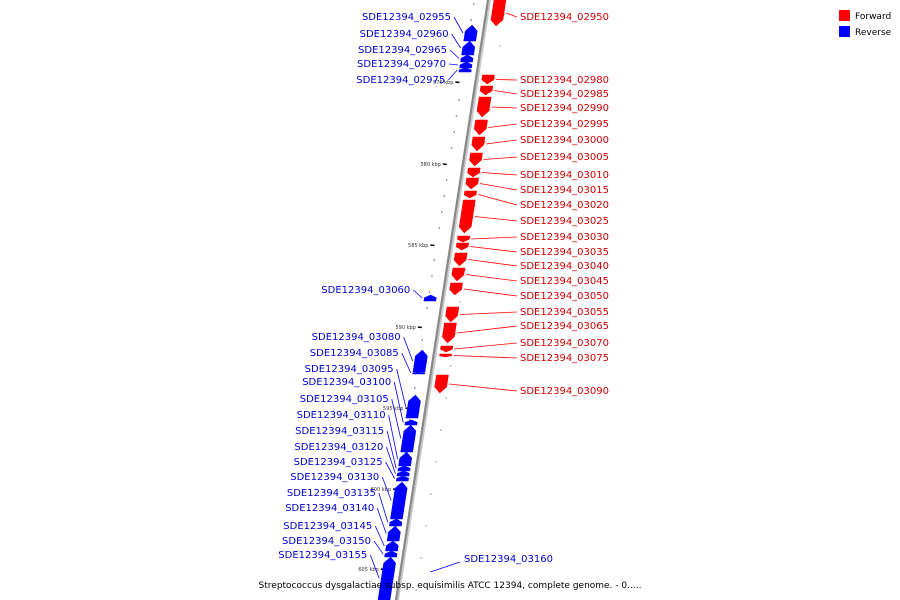 The image size is (900, 600). What do you see at coordinates (341, 415) in the screenshot?
I see `gene-label: SDE12394_03110` at bounding box center [341, 415].